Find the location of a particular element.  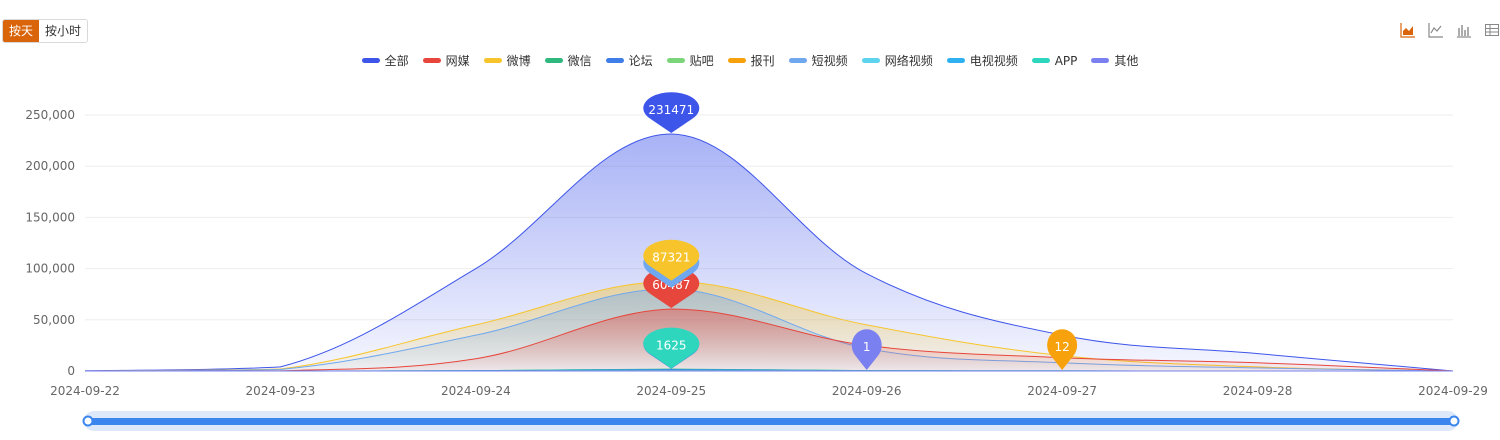

legend-item: 报刊 is located at coordinates (751, 60).